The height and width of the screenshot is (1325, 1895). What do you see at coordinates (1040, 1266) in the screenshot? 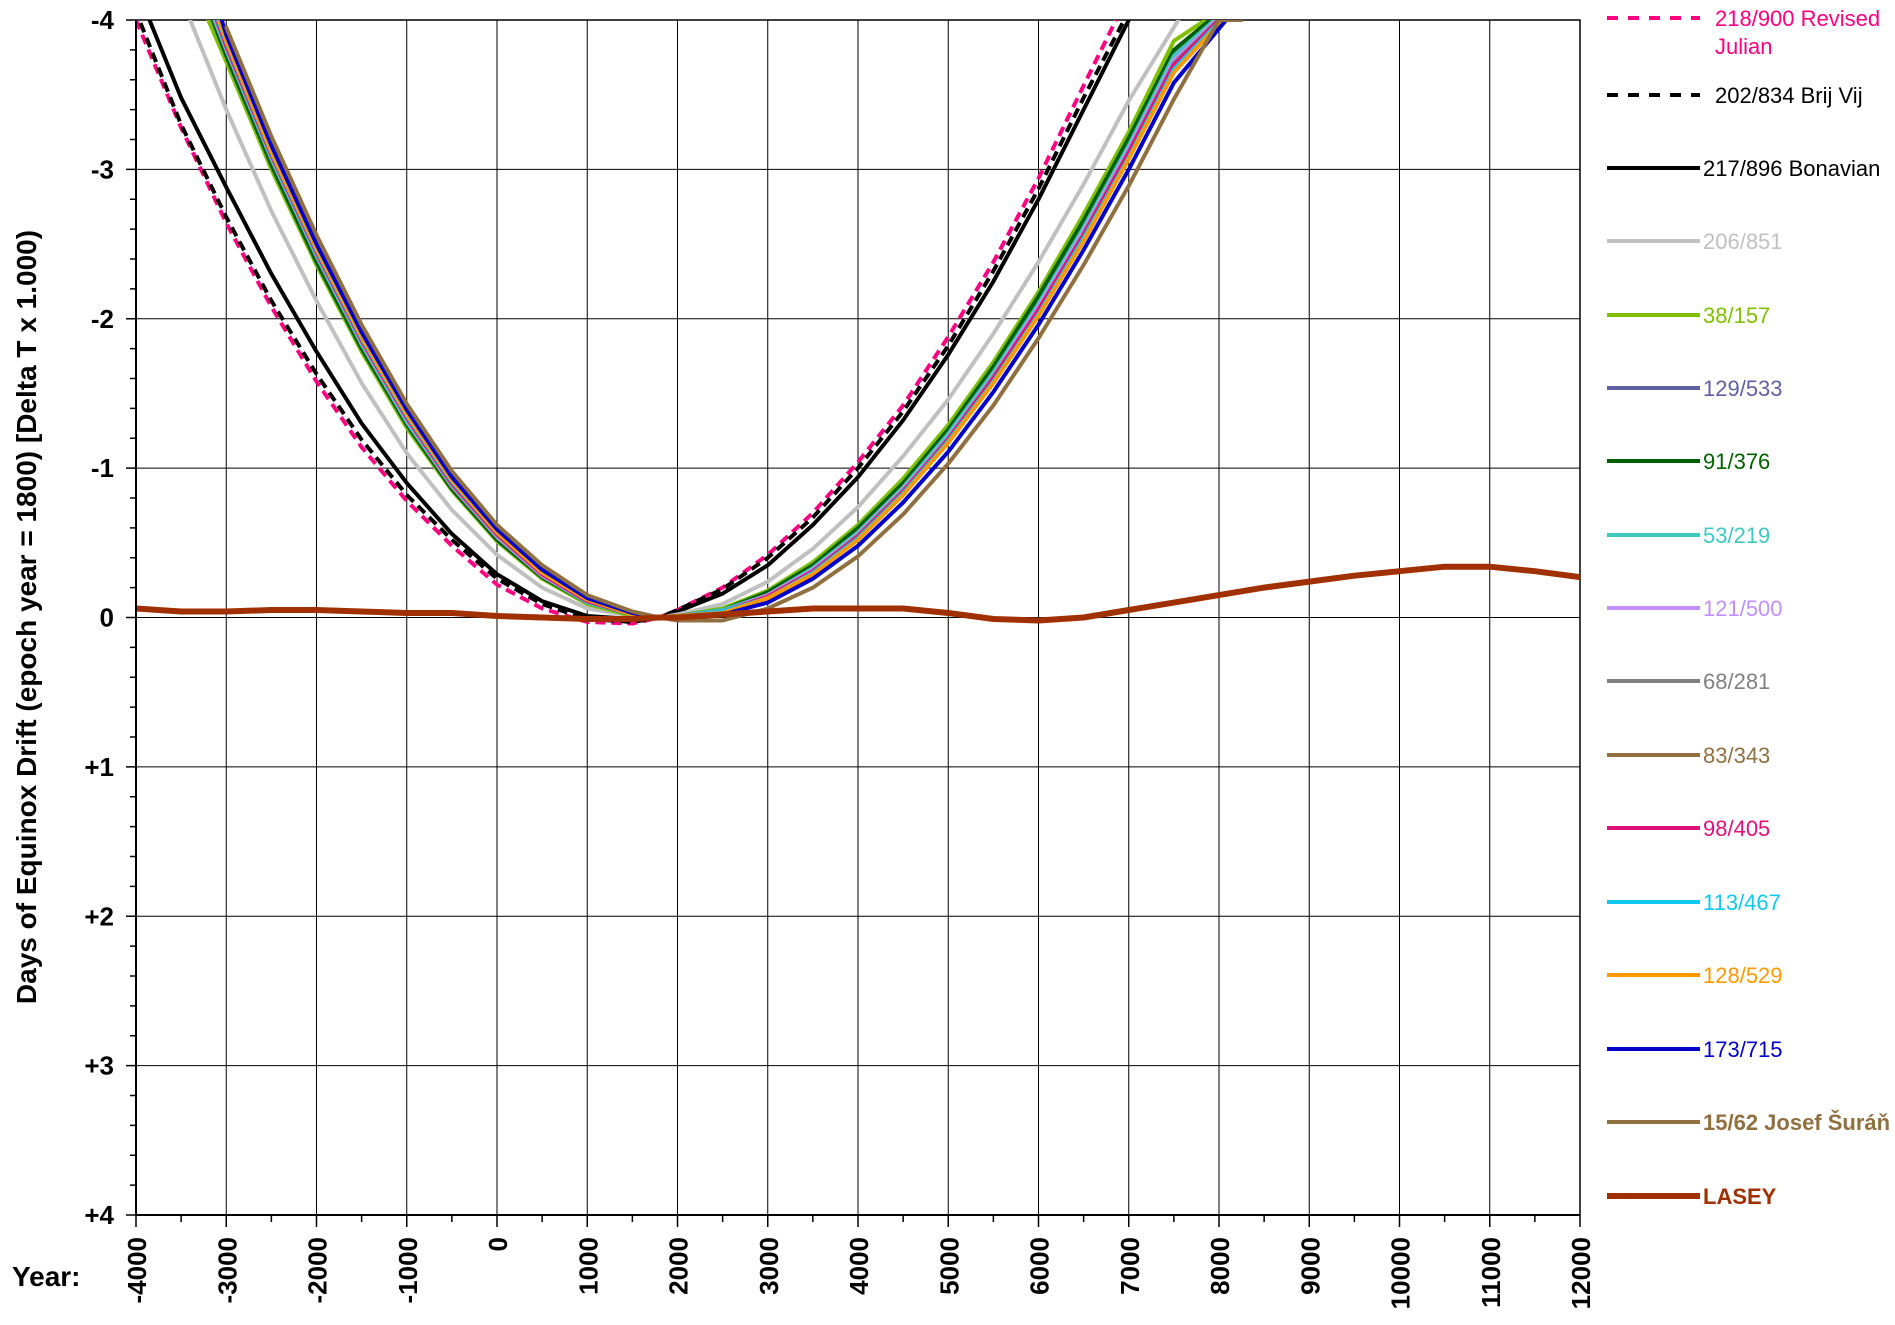
I see `x-tick-label: 6000` at bounding box center [1040, 1266].